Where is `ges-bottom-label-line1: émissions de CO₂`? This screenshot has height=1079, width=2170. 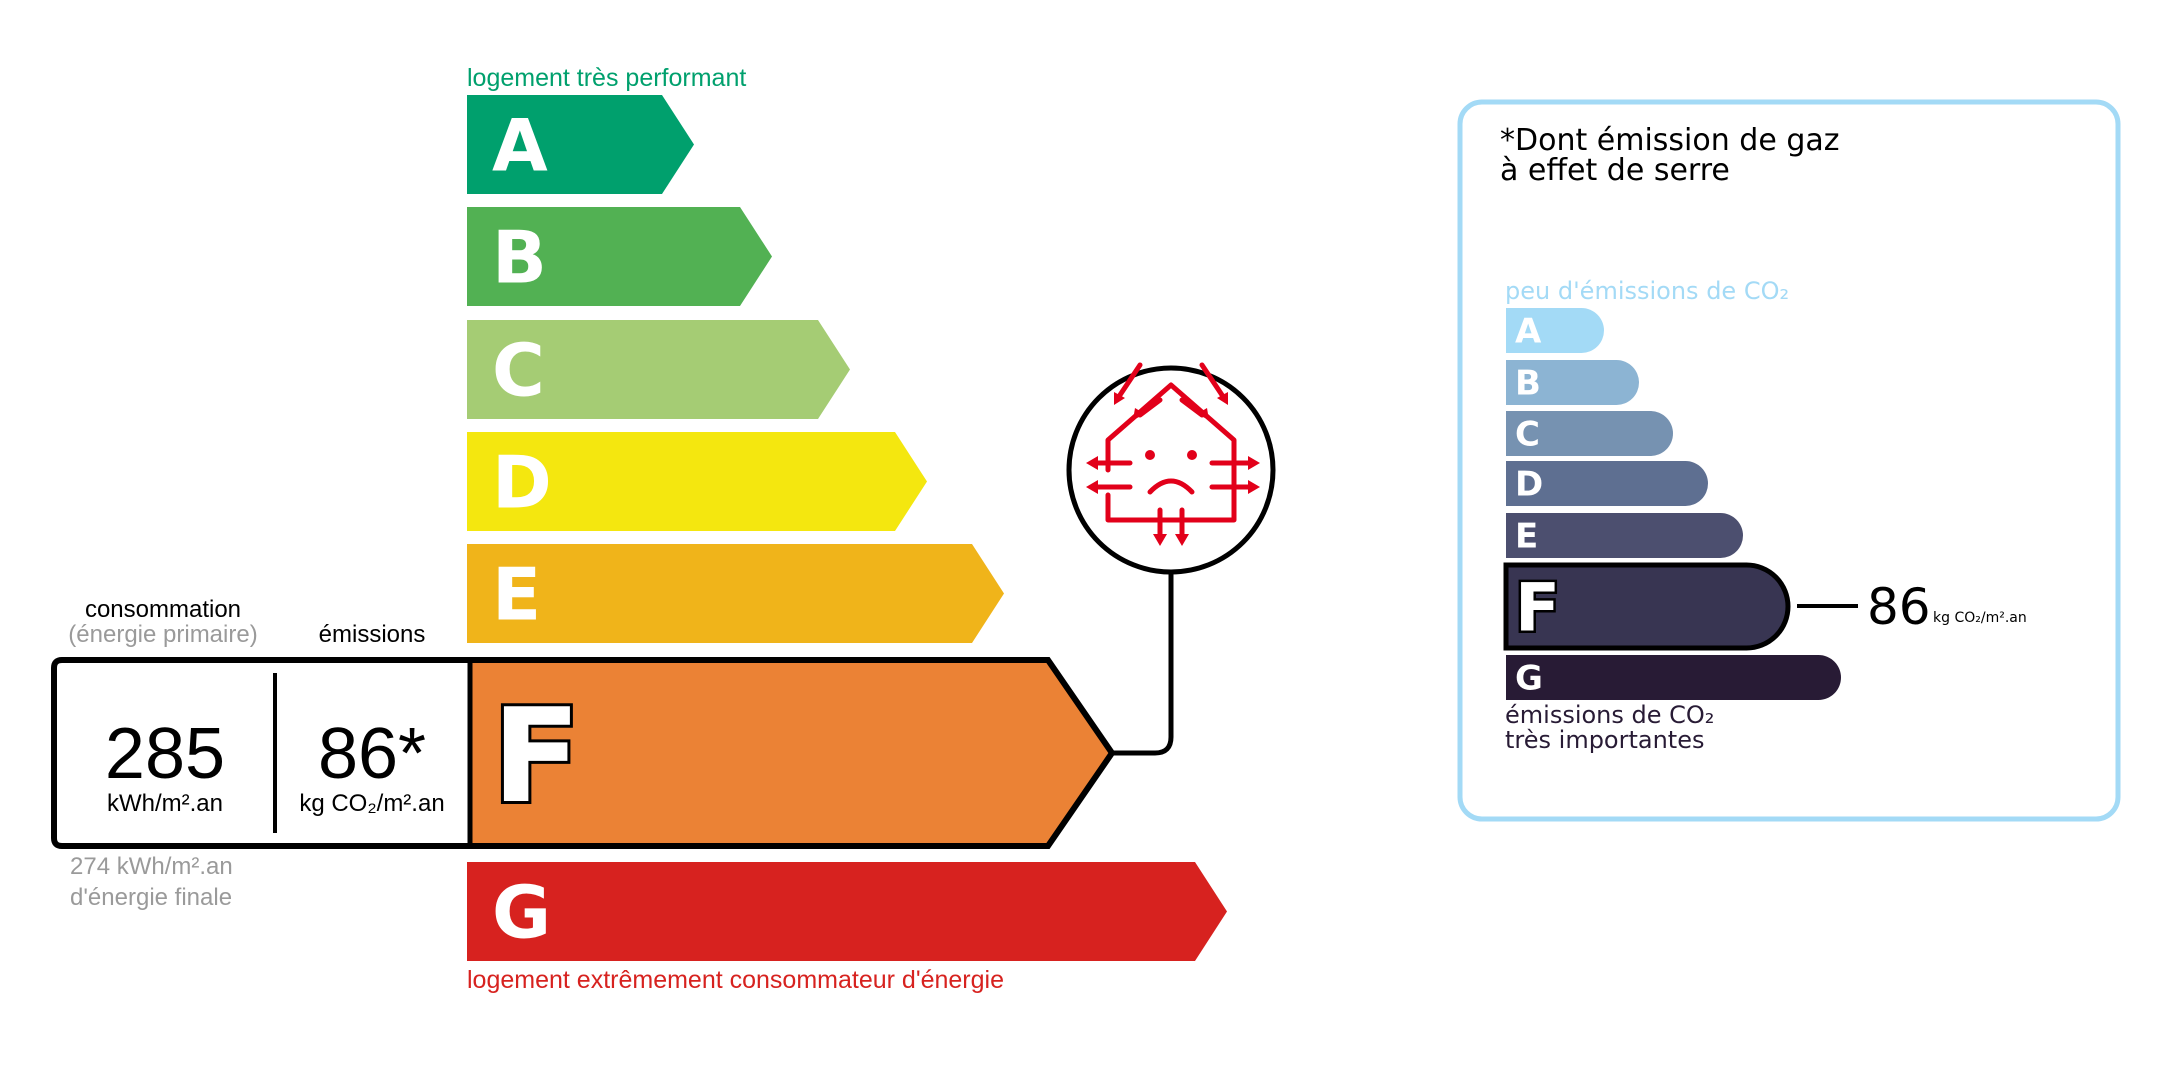
ges-bottom-label-line1: émissions de CO₂ is located at coordinates (1609, 715).